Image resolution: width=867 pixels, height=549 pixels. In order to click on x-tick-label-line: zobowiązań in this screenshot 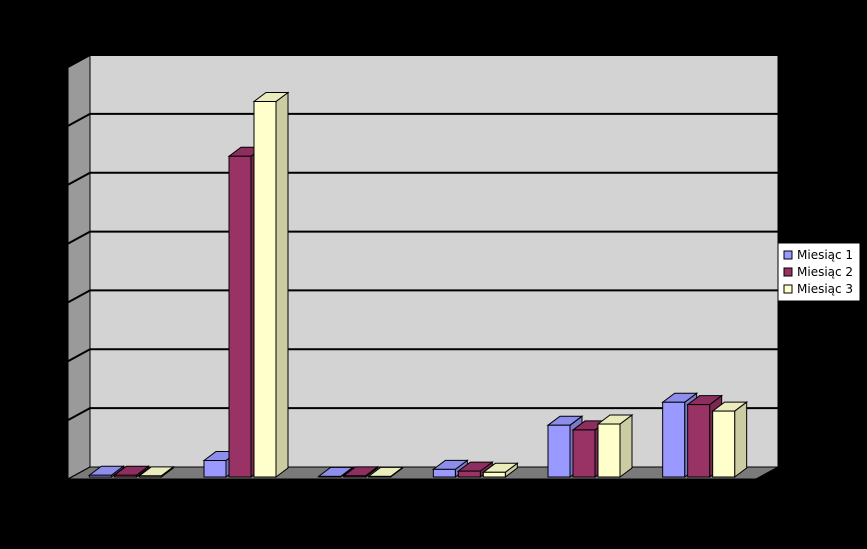, I will do `click(680, 514)`.